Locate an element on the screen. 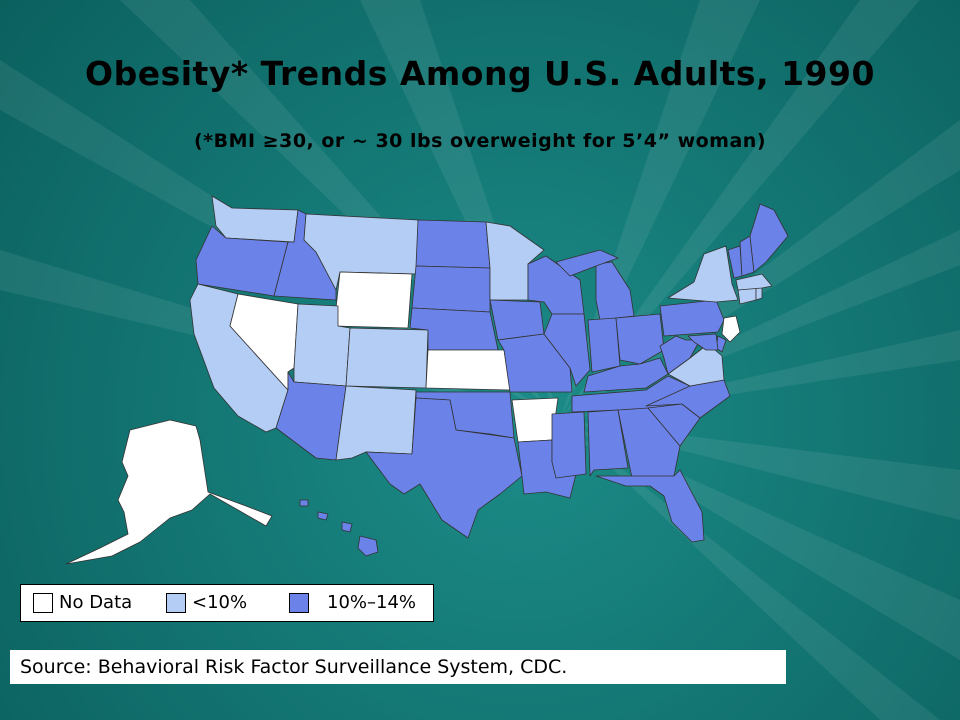 This screenshot has height=720, width=960. state-ia is located at coordinates (517, 320).